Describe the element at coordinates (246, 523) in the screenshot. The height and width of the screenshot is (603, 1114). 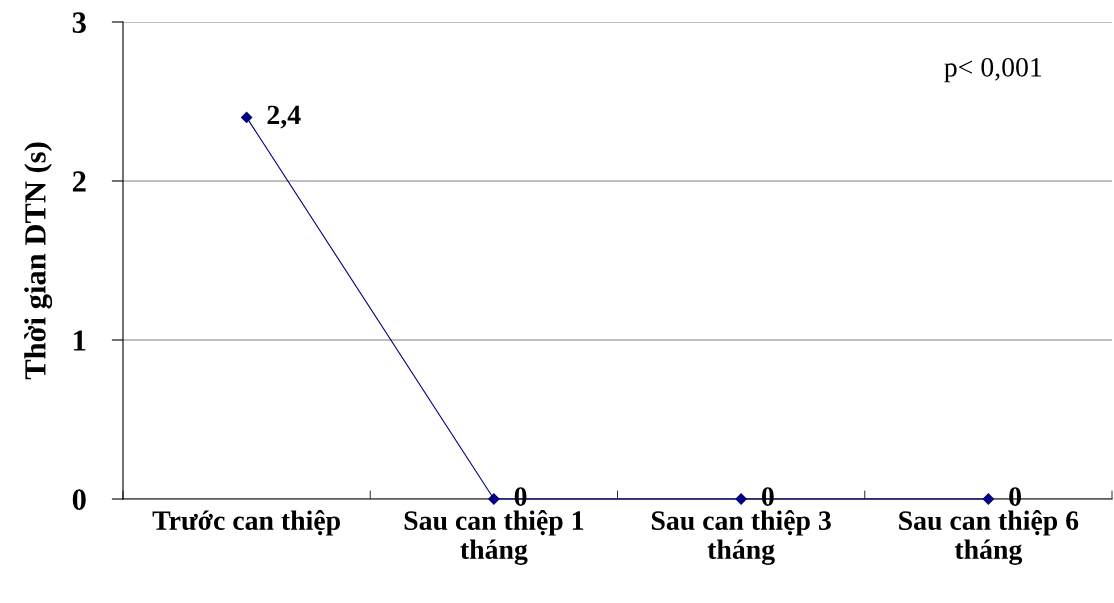
I see `x-tick-label: Trước can thiệp` at that location.